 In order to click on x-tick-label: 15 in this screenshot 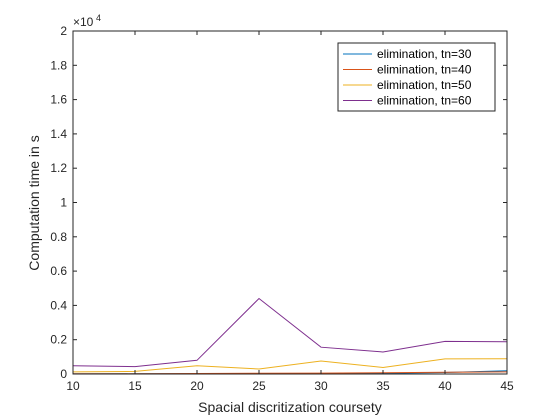, I will do `click(135, 386)`.